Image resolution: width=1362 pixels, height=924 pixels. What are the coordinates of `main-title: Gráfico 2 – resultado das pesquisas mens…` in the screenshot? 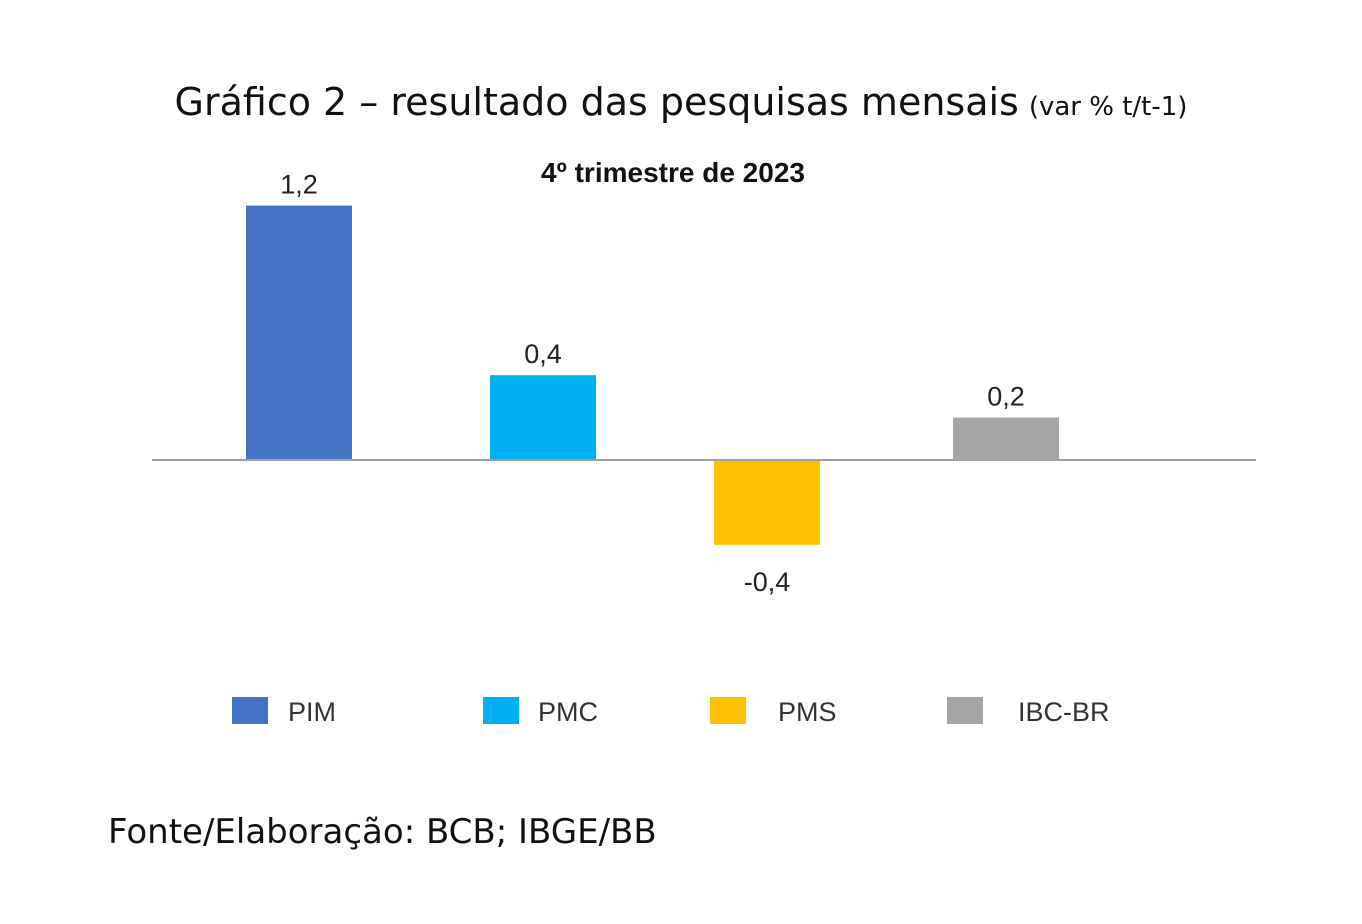 It's located at (681, 102).